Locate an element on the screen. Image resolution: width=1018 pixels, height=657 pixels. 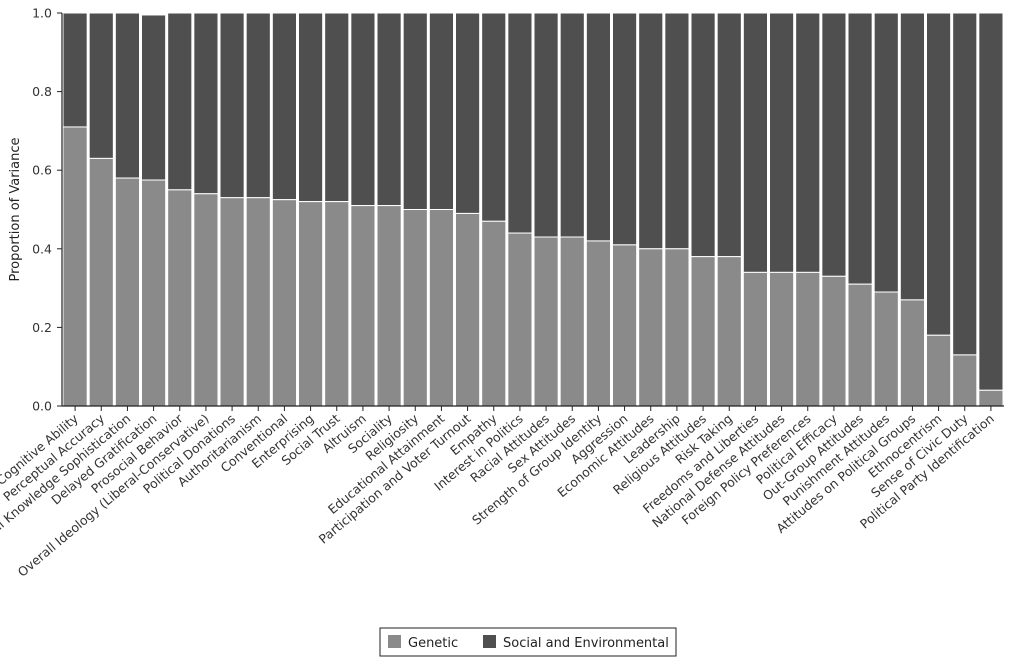
legend-swatch-social-environmental is located at coordinates (489, 641).